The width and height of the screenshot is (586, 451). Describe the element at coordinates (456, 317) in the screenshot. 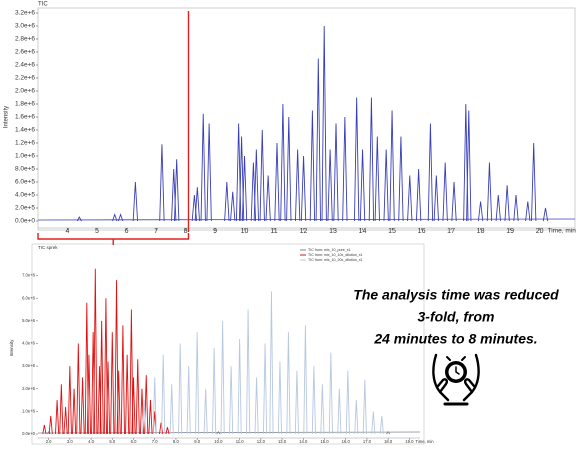

I see `note-line: 3-fold, from` at that location.